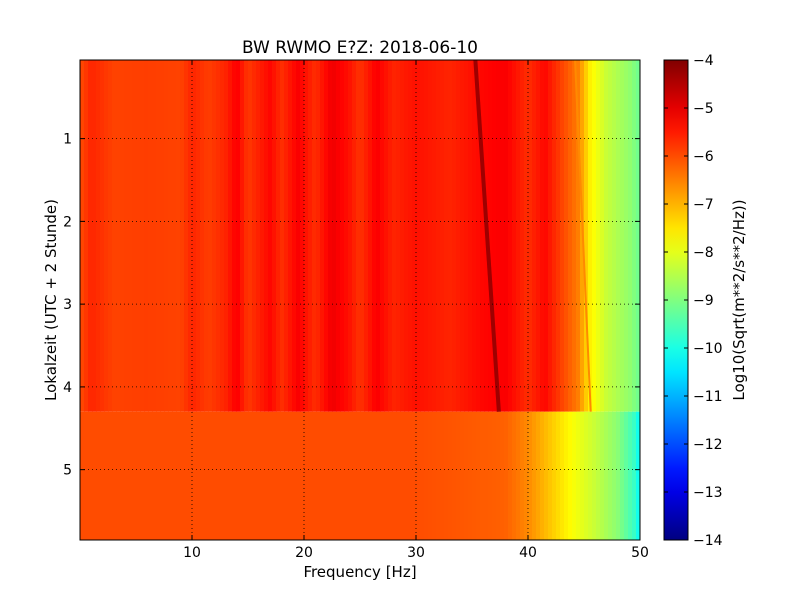 This screenshot has height=600, width=800. Describe the element at coordinates (67, 305) in the screenshot. I see `y-tick-label: 3` at that location.